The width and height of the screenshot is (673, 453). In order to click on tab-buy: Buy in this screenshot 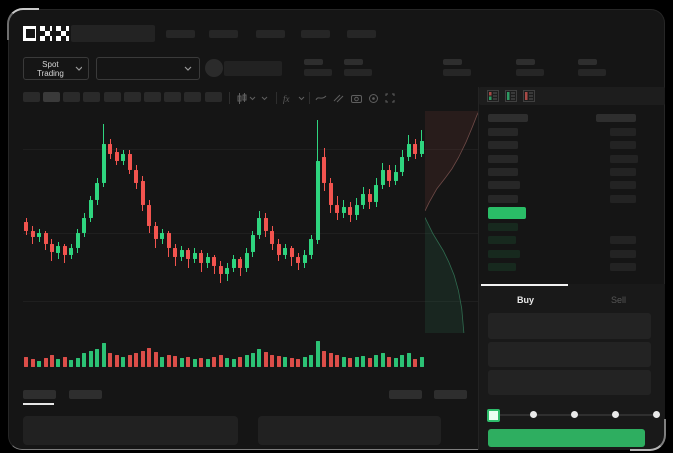, I will do `click(525, 299)`.